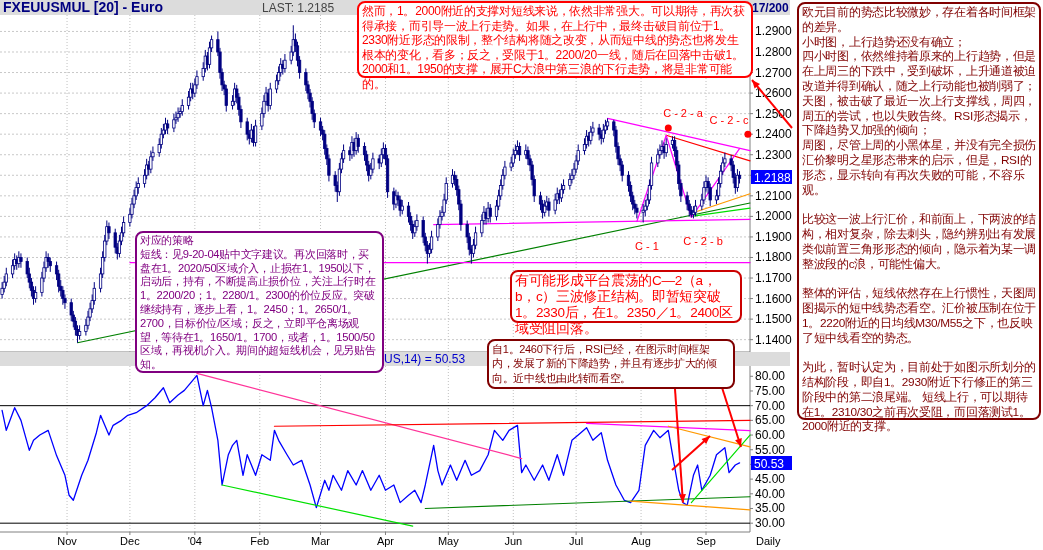 The height and width of the screenshot is (550, 1043). What do you see at coordinates (703, 241) in the screenshot?
I see `annotation: C - 2 - b` at bounding box center [703, 241].